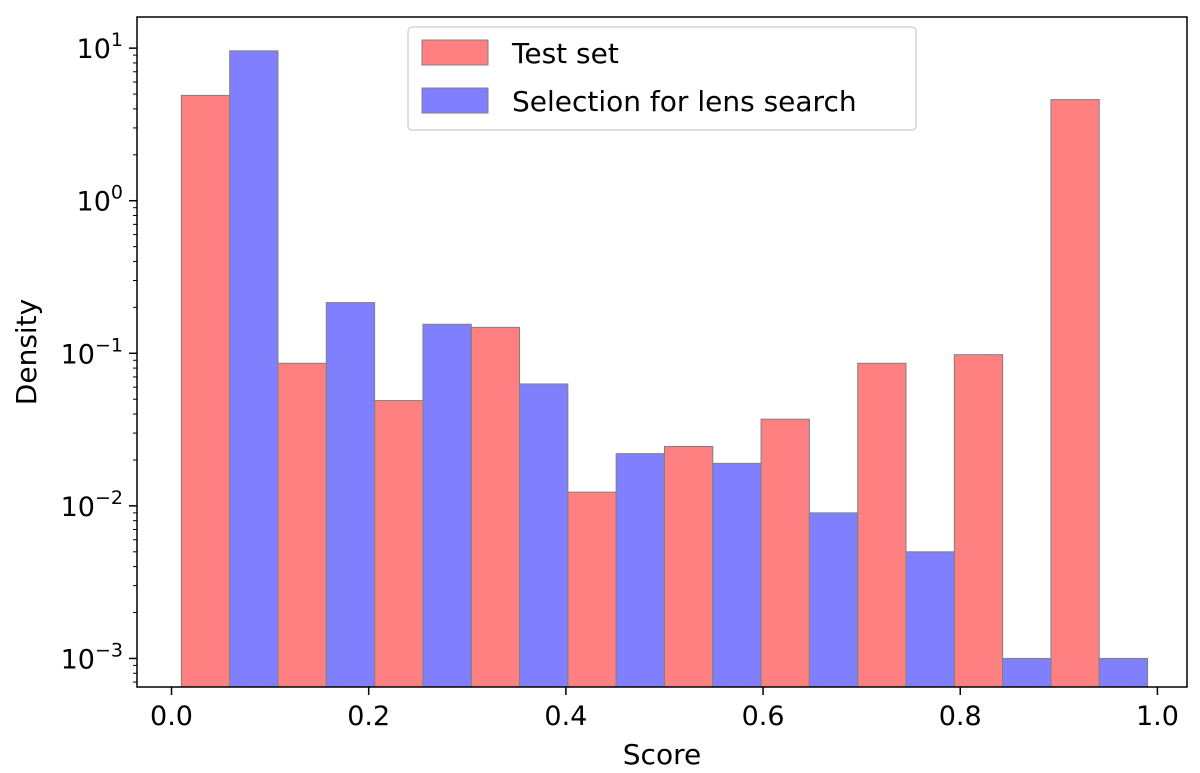  What do you see at coordinates (92, 657) in the screenshot?
I see `y-tick-label: 10⁻³` at bounding box center [92, 657].